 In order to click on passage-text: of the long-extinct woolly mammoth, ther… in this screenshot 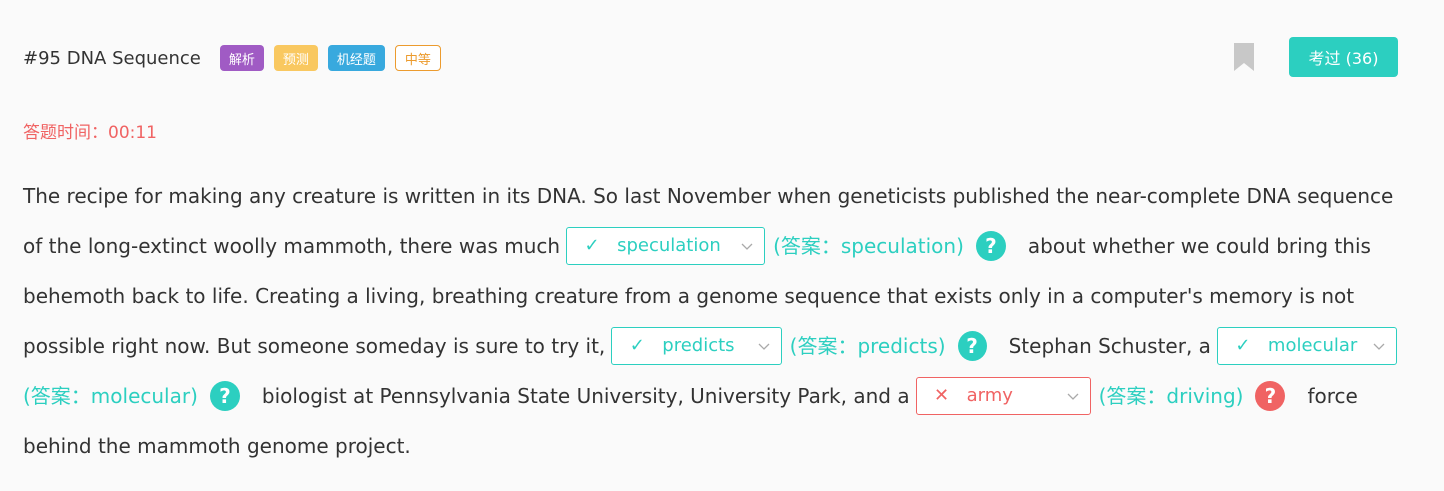, I will do `click(292, 246)`.